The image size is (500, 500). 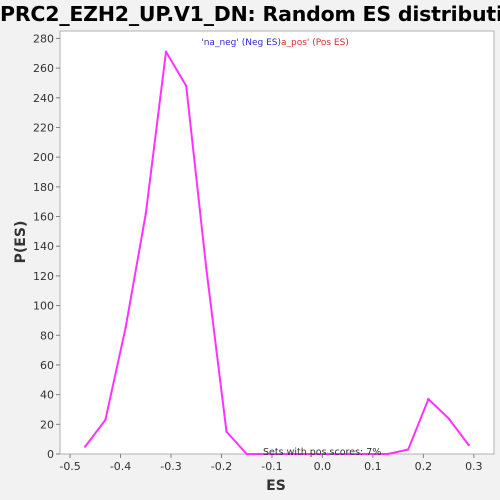 What do you see at coordinates (43, 68) in the screenshot?
I see `y-tick-label: 260` at bounding box center [43, 68].